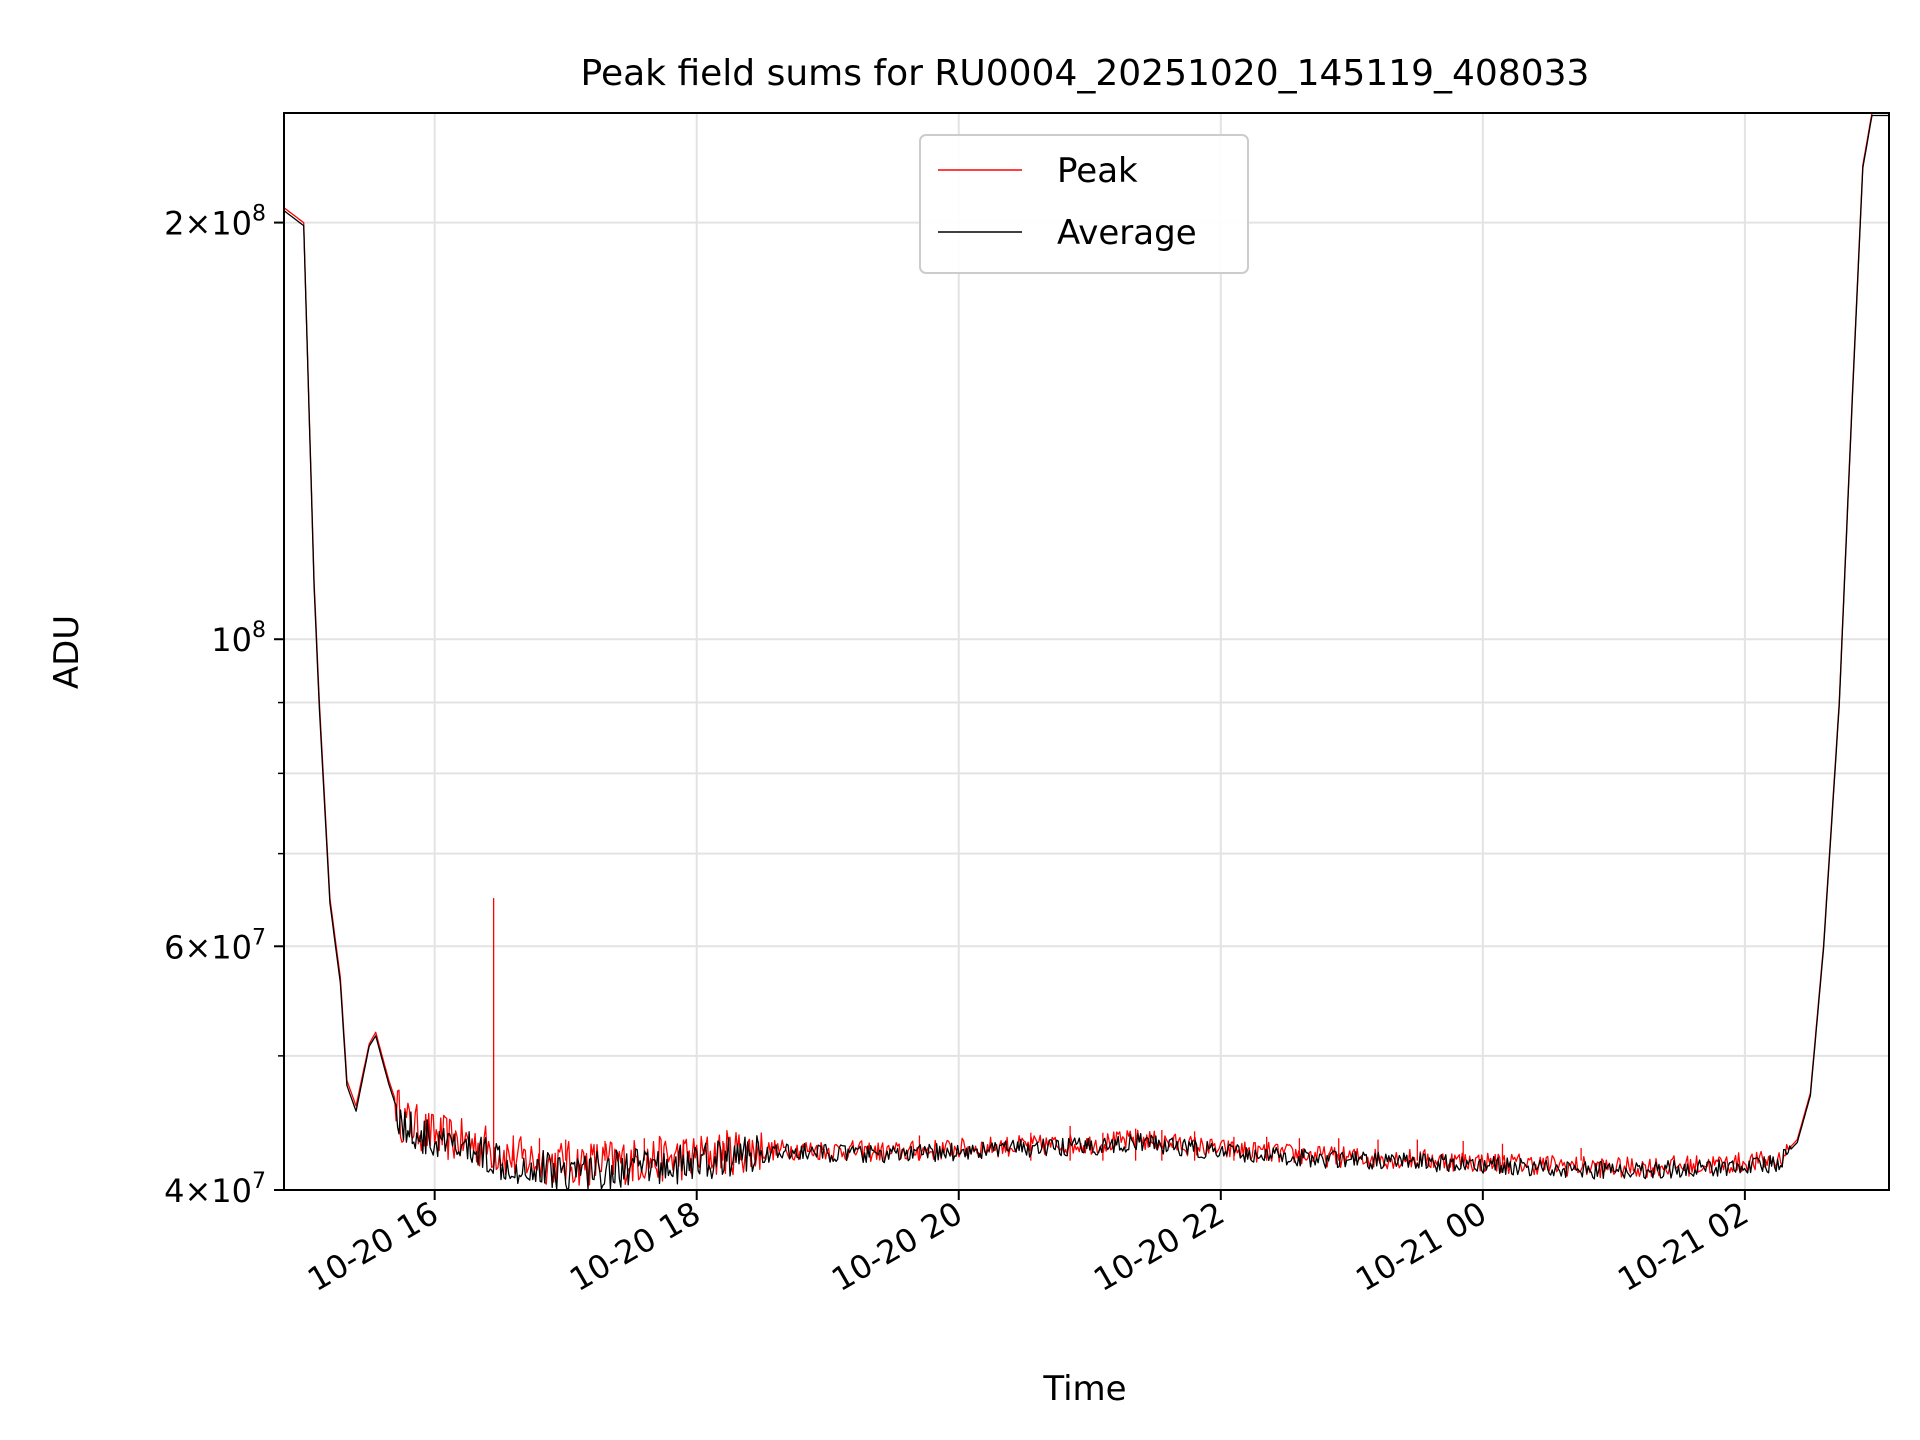  I want to click on y-tick-label-base: 10, so click(231, 640).